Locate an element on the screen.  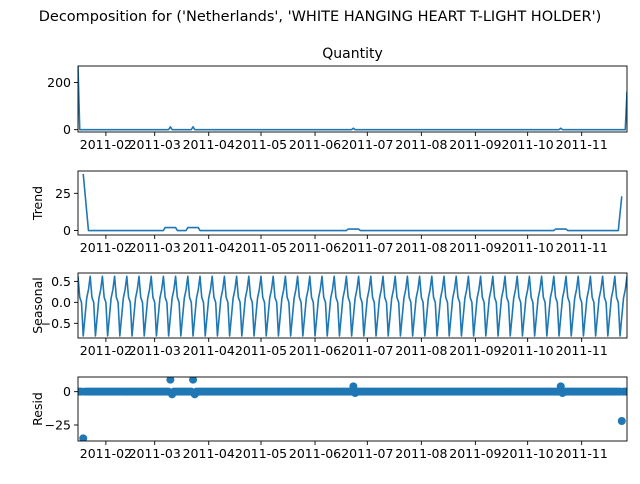
y-axis-label: Resid is located at coordinates (37, 409).